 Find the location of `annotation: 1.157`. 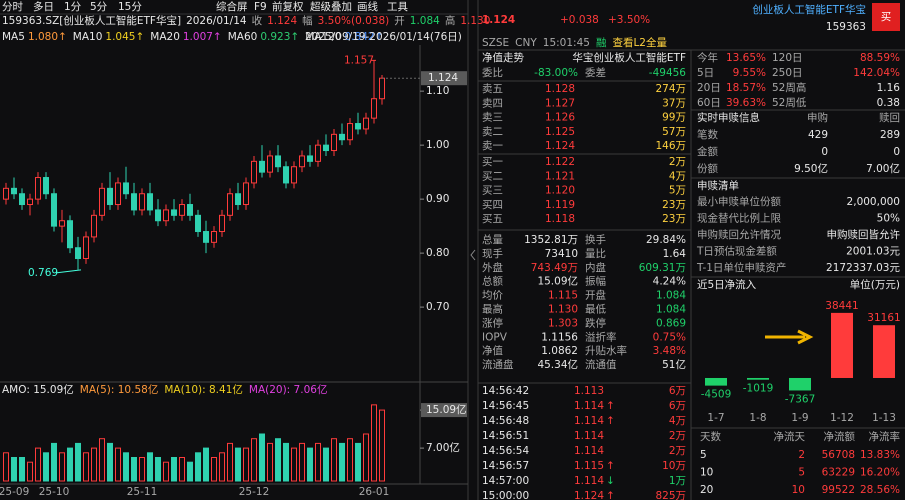

annotation: 1.157 is located at coordinates (359, 60).